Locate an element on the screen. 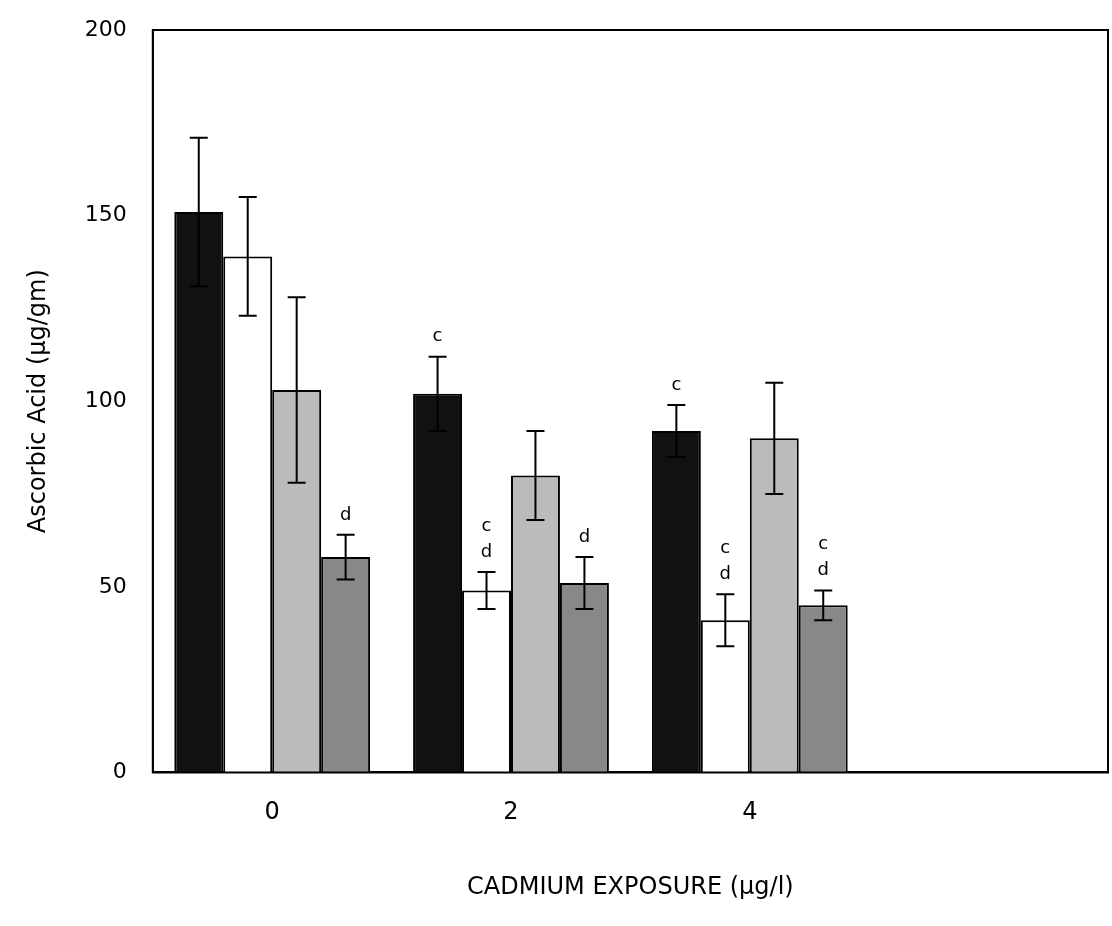 The width and height of the screenshot is (1112, 926). x-tick-label: 2 is located at coordinates (511, 811).